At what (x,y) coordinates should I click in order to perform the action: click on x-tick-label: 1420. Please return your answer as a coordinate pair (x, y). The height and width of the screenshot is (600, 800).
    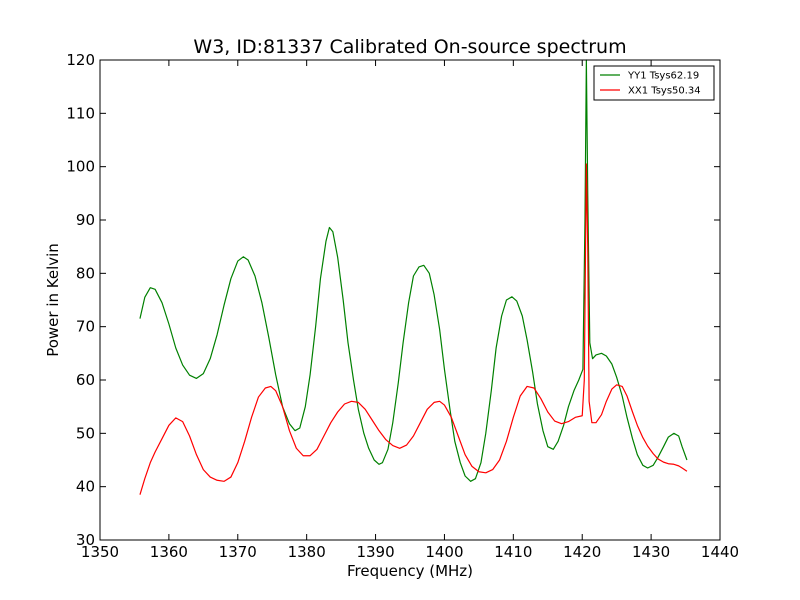
    Looking at the image, I should click on (582, 552).